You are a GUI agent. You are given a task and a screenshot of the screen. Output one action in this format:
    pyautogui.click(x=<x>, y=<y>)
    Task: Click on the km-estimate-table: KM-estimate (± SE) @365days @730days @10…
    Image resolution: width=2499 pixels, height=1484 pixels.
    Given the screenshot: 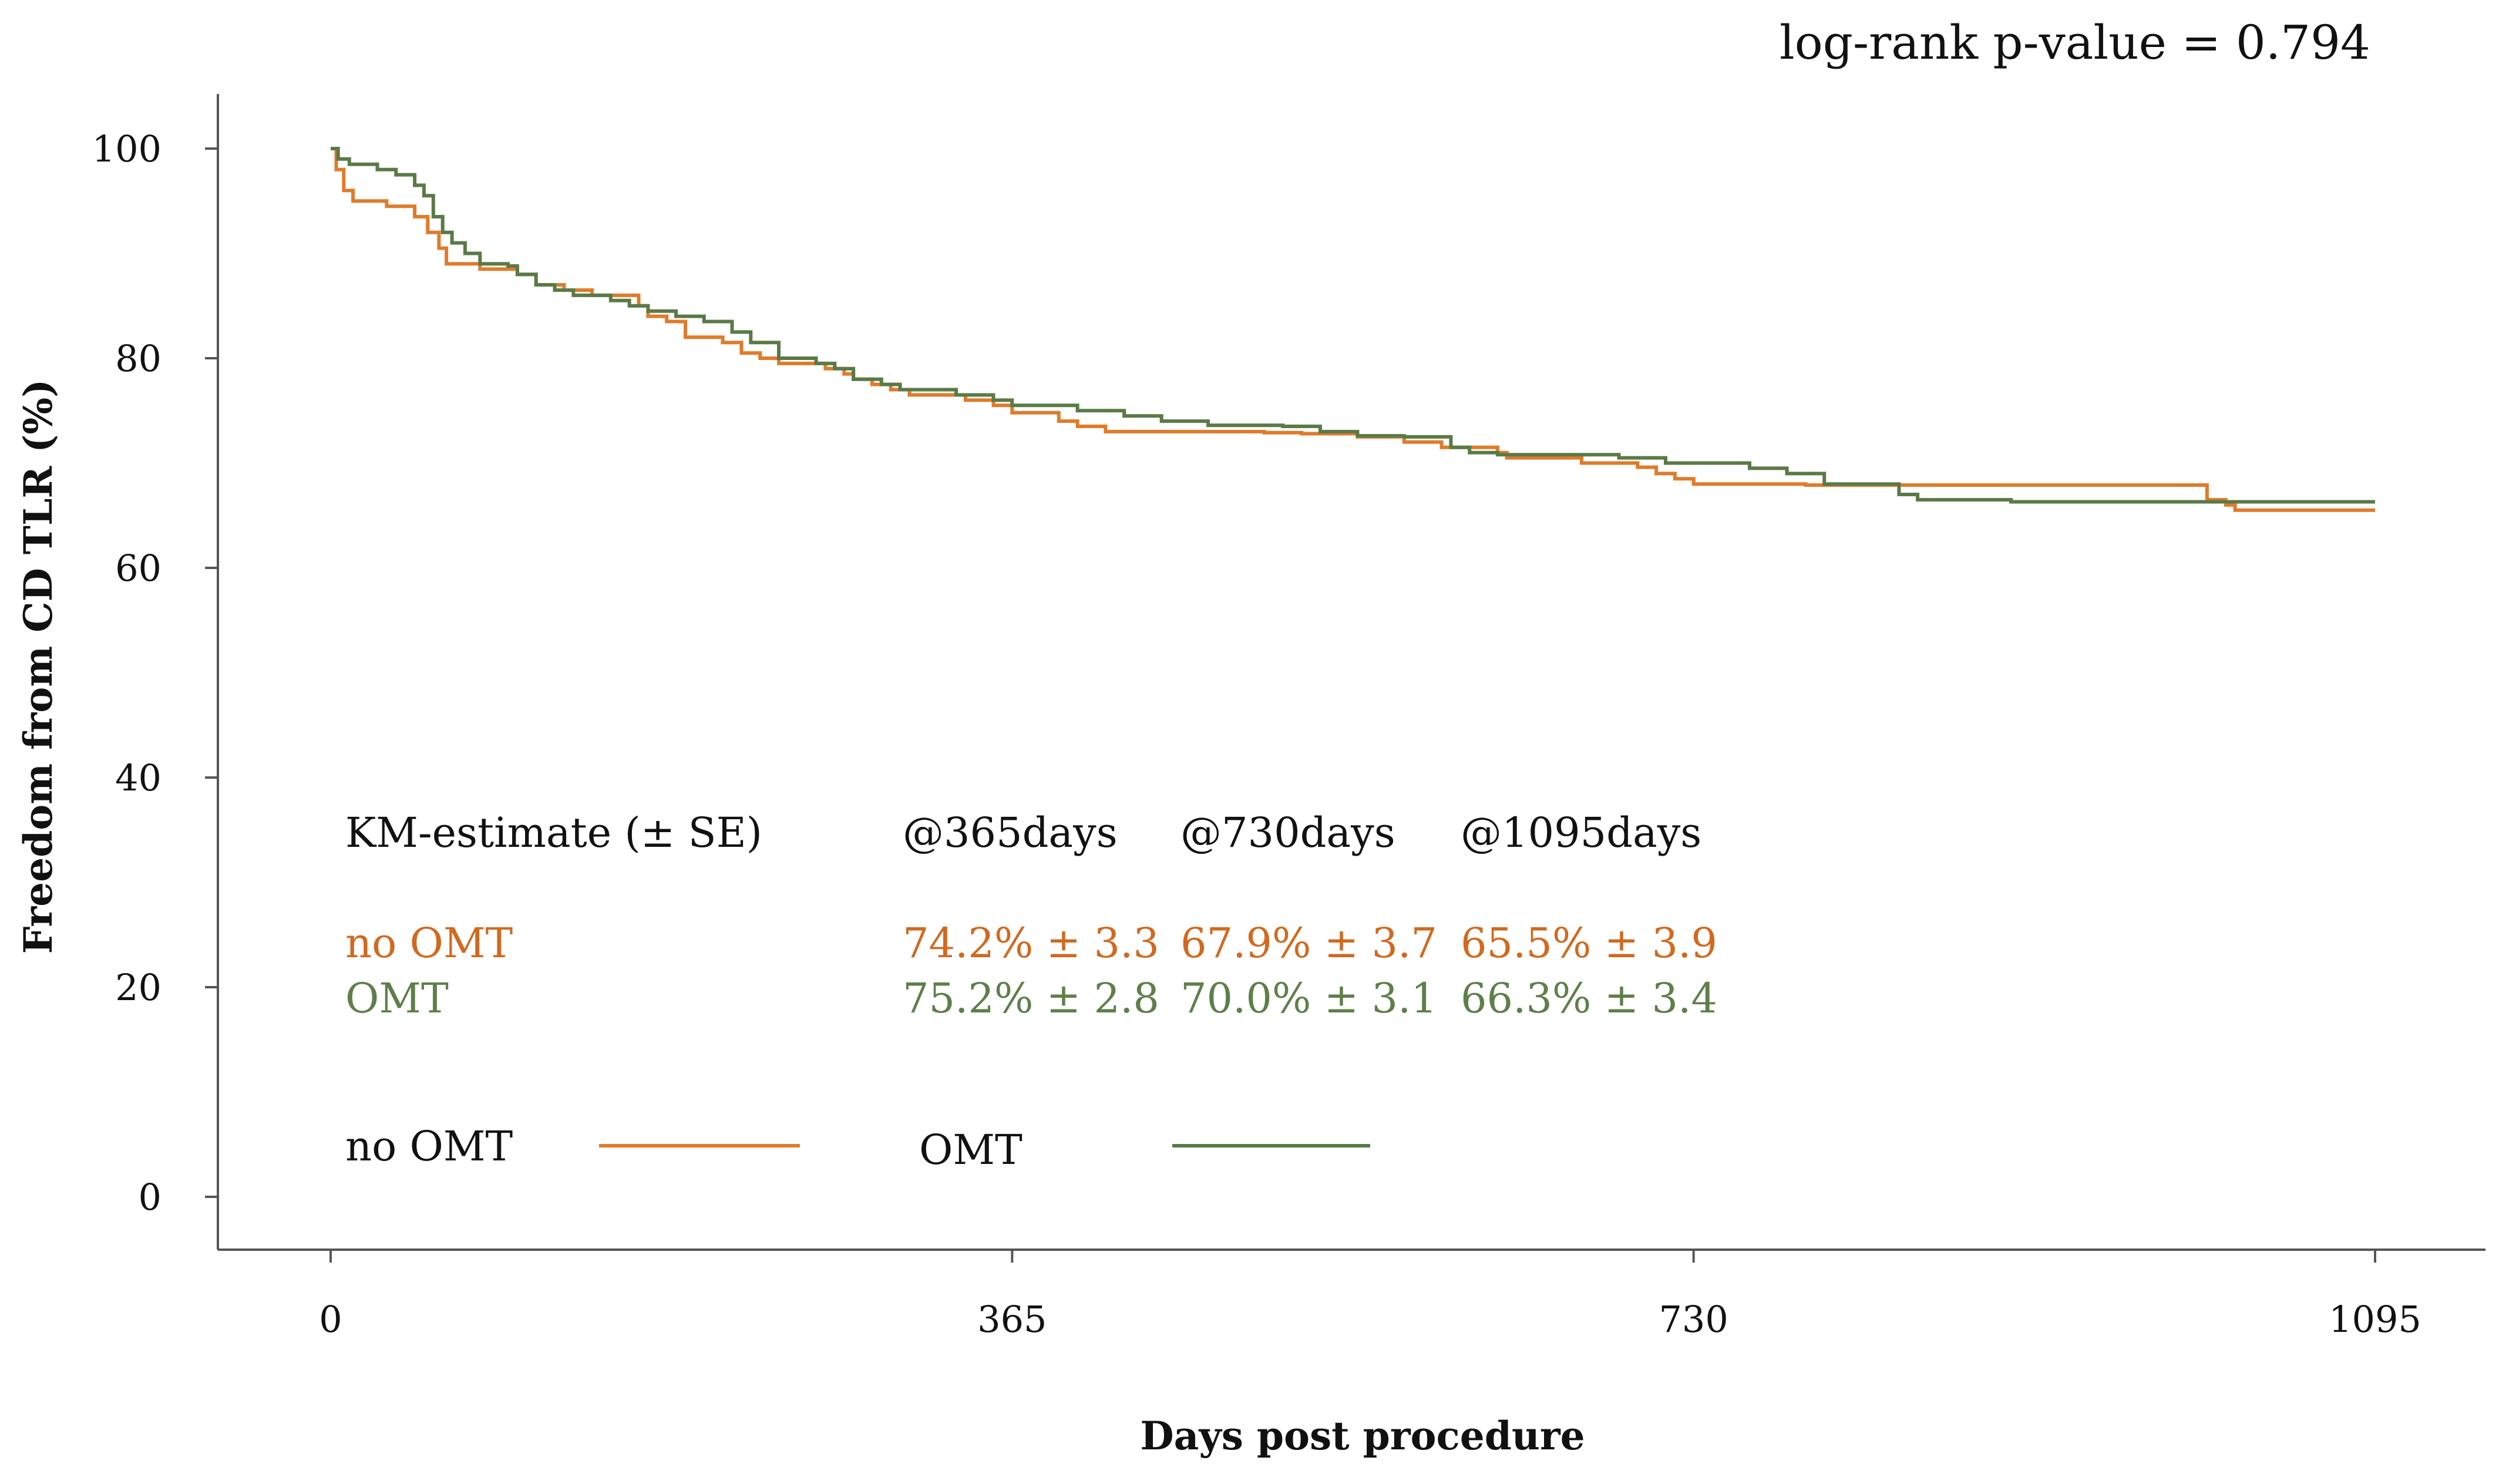 What is the action you would take?
    pyautogui.click(x=1031, y=916)
    